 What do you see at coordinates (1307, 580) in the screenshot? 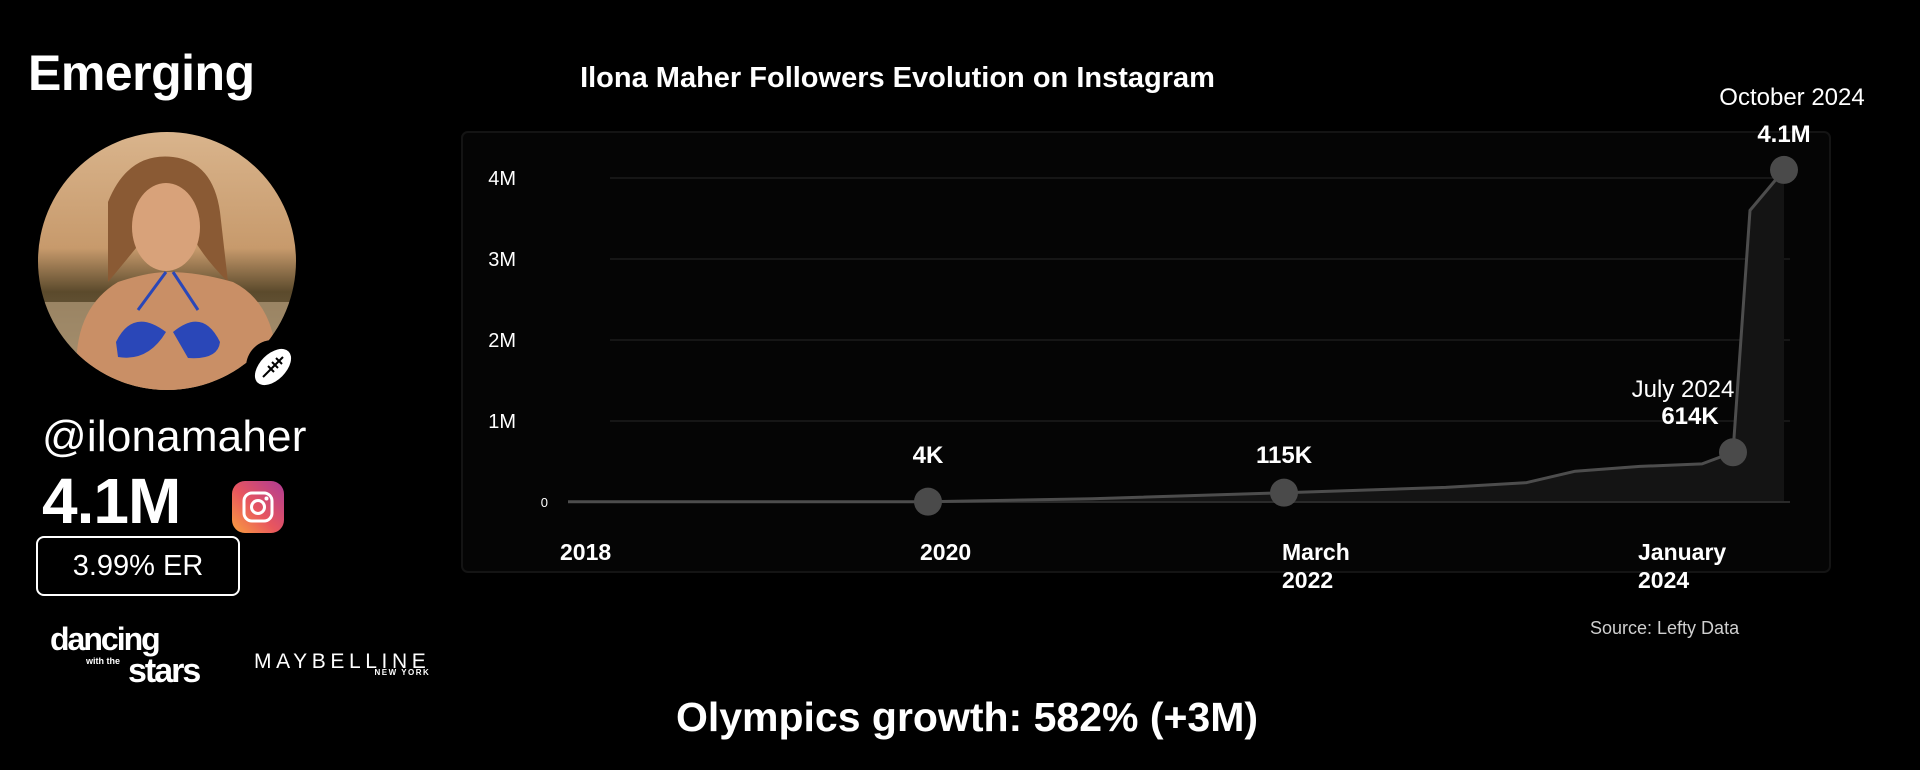
I see `x-tick-label-line: 2022` at bounding box center [1307, 580].